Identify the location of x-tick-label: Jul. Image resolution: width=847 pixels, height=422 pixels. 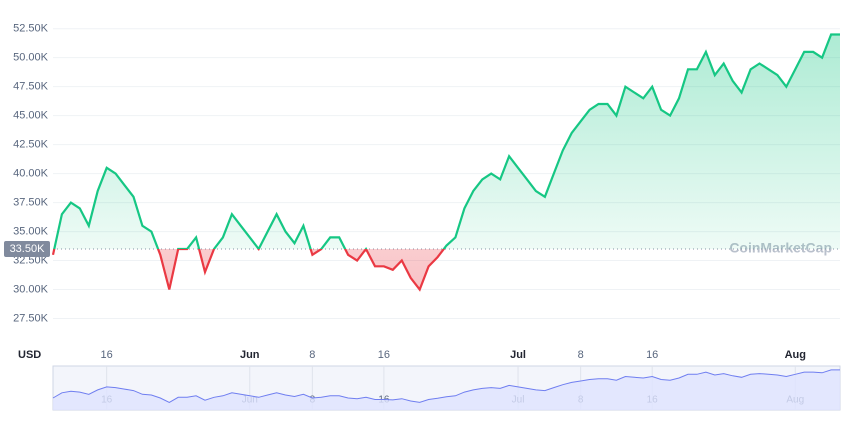
(518, 355).